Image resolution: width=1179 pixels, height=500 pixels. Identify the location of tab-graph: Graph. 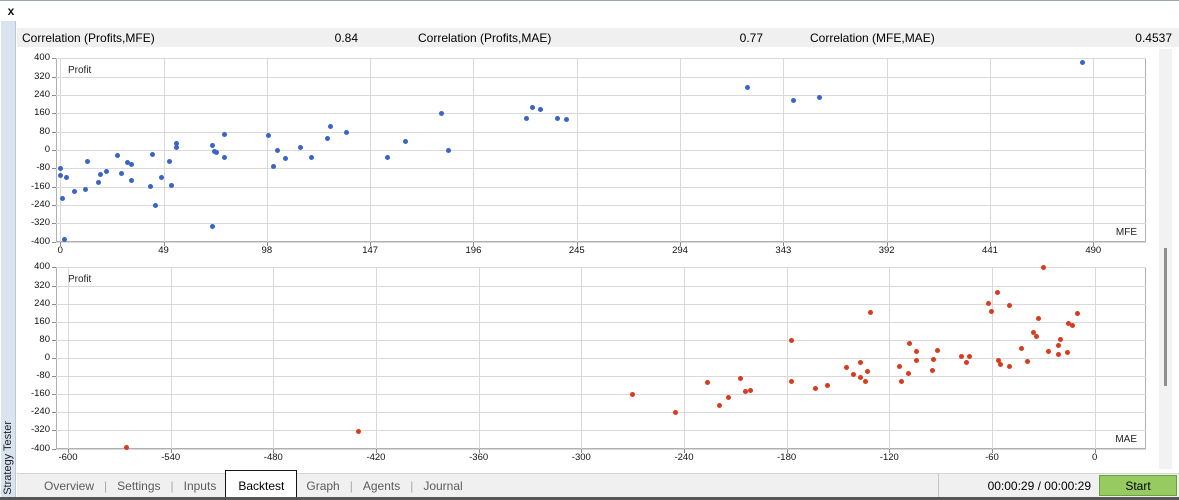
(323, 485).